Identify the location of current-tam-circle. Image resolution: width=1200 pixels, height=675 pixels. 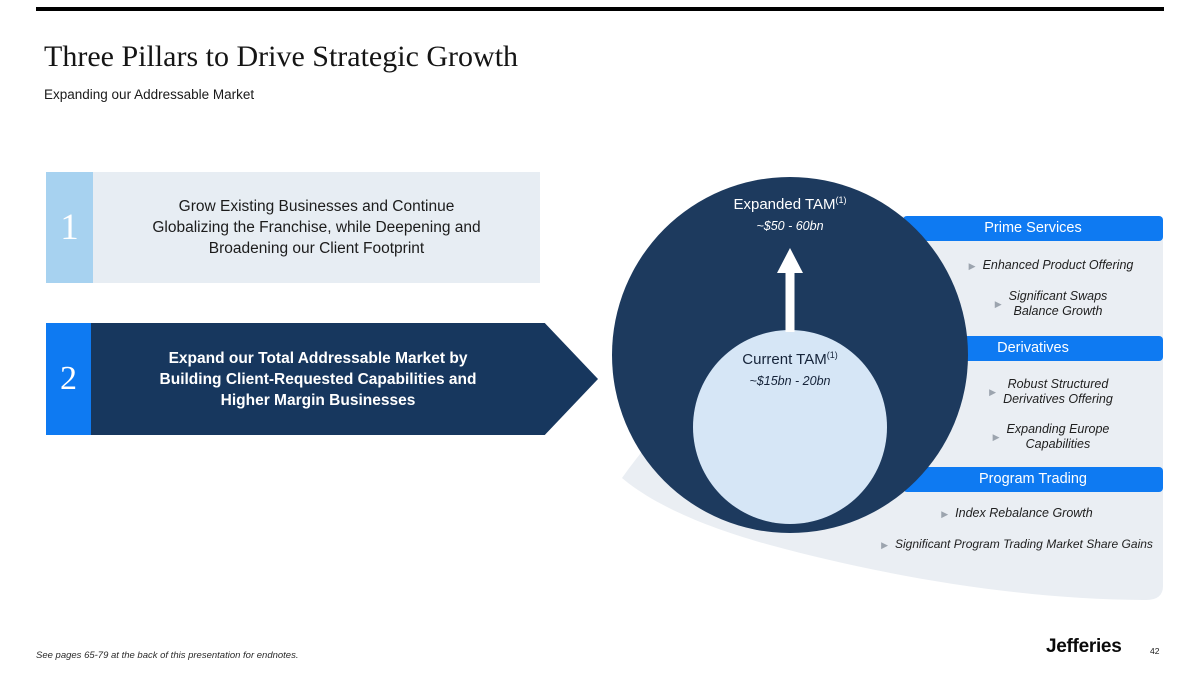
(790, 427).